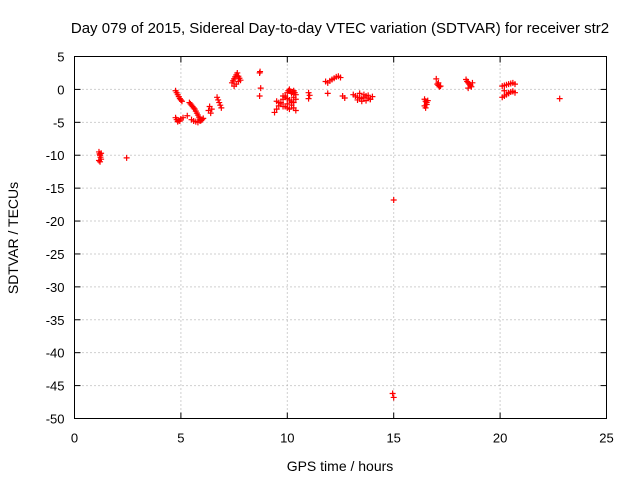 This screenshot has height=485, width=640. What do you see at coordinates (55, 221) in the screenshot?
I see `y-tick-label: -20` at bounding box center [55, 221].